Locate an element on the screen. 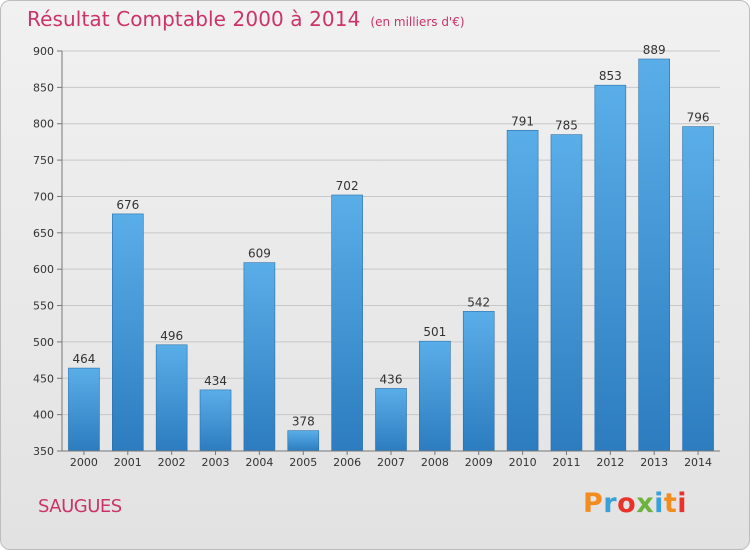 Image resolution: width=750 pixels, height=550 pixels. proxiti-logo: Proxiti is located at coordinates (635, 503).